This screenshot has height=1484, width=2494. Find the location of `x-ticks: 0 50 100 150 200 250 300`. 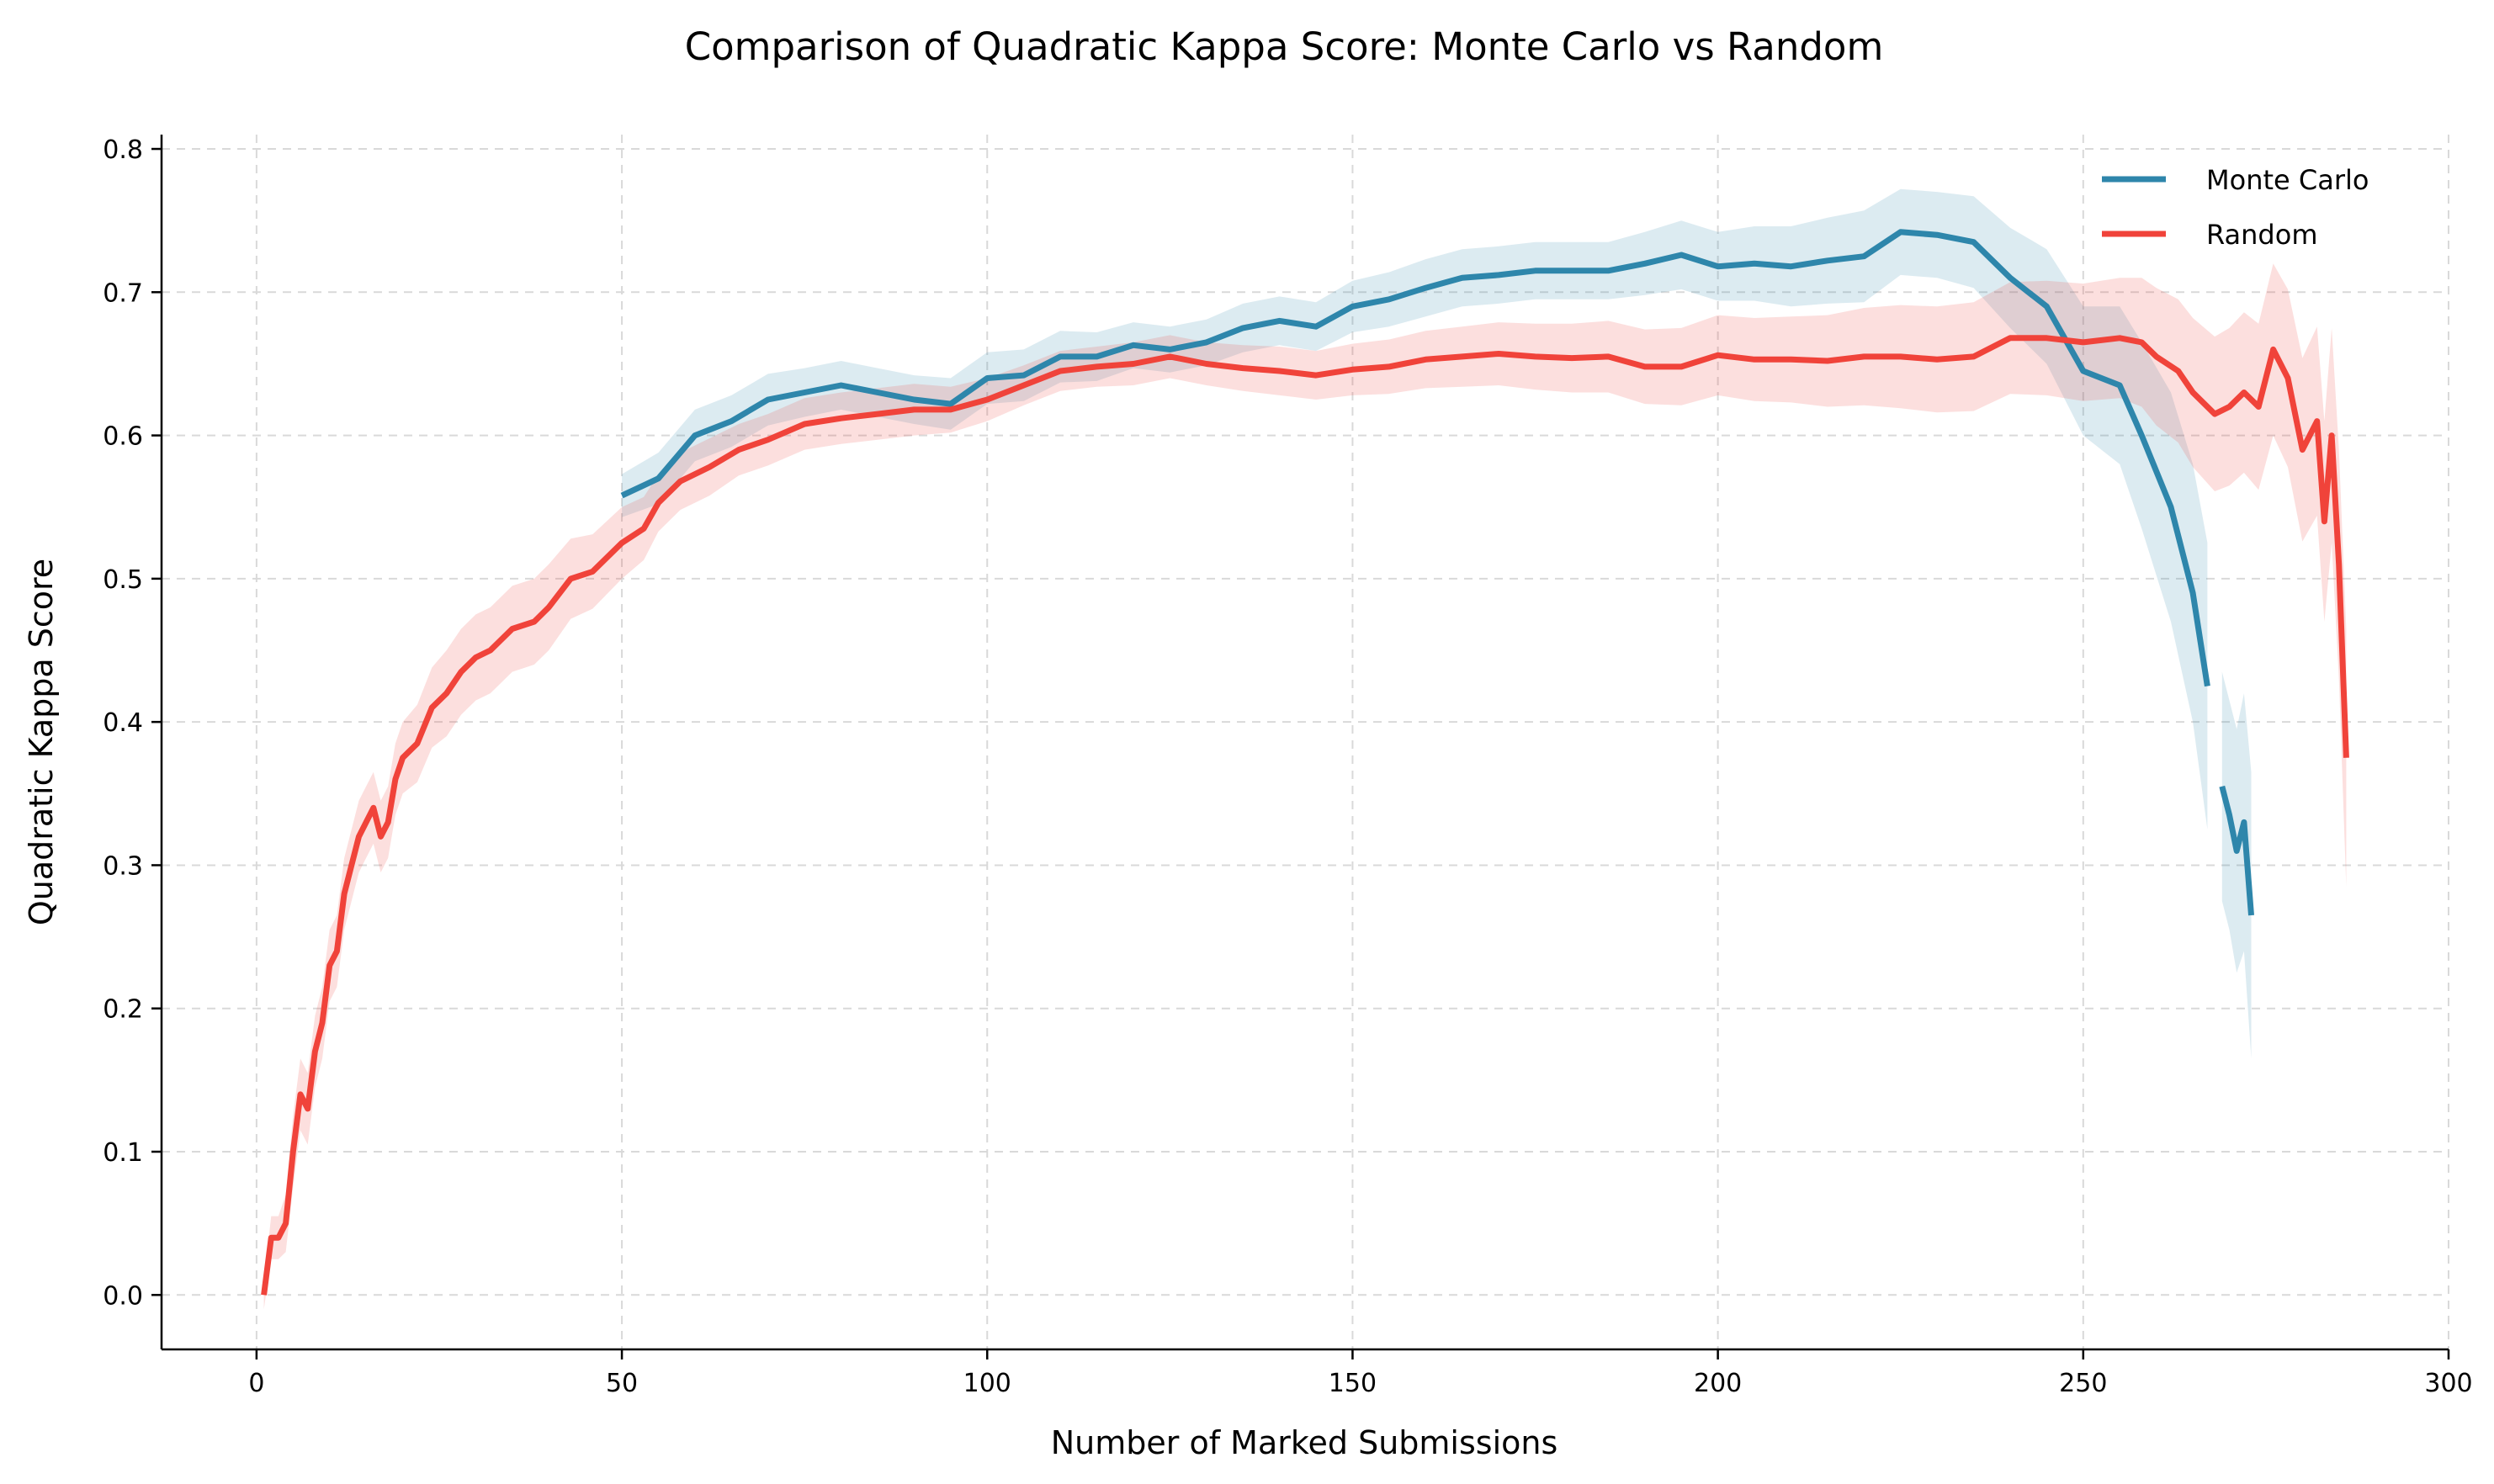

x-ticks: 0 50 100 150 200 250 300 is located at coordinates (1360, 1373).